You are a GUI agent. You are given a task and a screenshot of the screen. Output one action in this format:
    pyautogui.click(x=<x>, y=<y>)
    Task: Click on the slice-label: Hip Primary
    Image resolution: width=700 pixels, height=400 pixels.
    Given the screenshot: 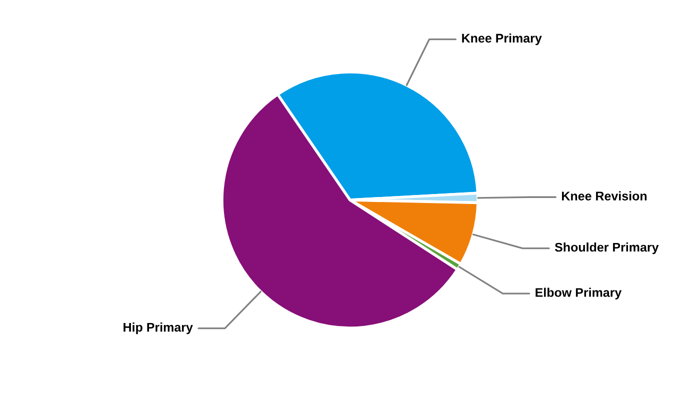 What is the action you would take?
    pyautogui.click(x=158, y=328)
    